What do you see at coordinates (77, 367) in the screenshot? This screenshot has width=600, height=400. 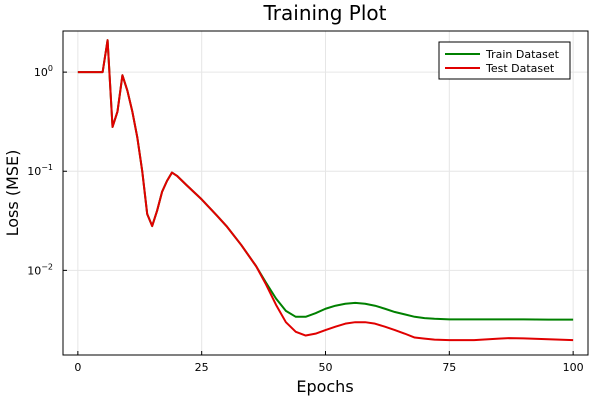 I see `x-tick-label: 0` at bounding box center [77, 367].